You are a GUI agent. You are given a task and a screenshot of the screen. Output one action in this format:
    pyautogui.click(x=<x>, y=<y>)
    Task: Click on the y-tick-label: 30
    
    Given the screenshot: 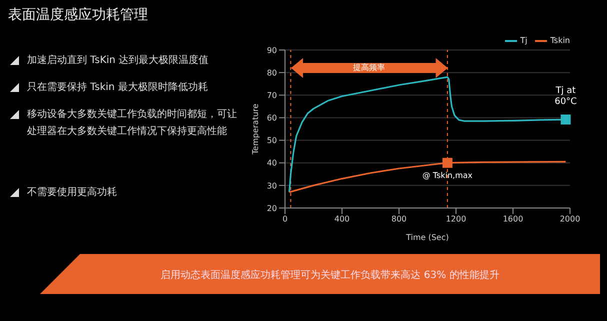 What is the action you would take?
    pyautogui.click(x=271, y=185)
    